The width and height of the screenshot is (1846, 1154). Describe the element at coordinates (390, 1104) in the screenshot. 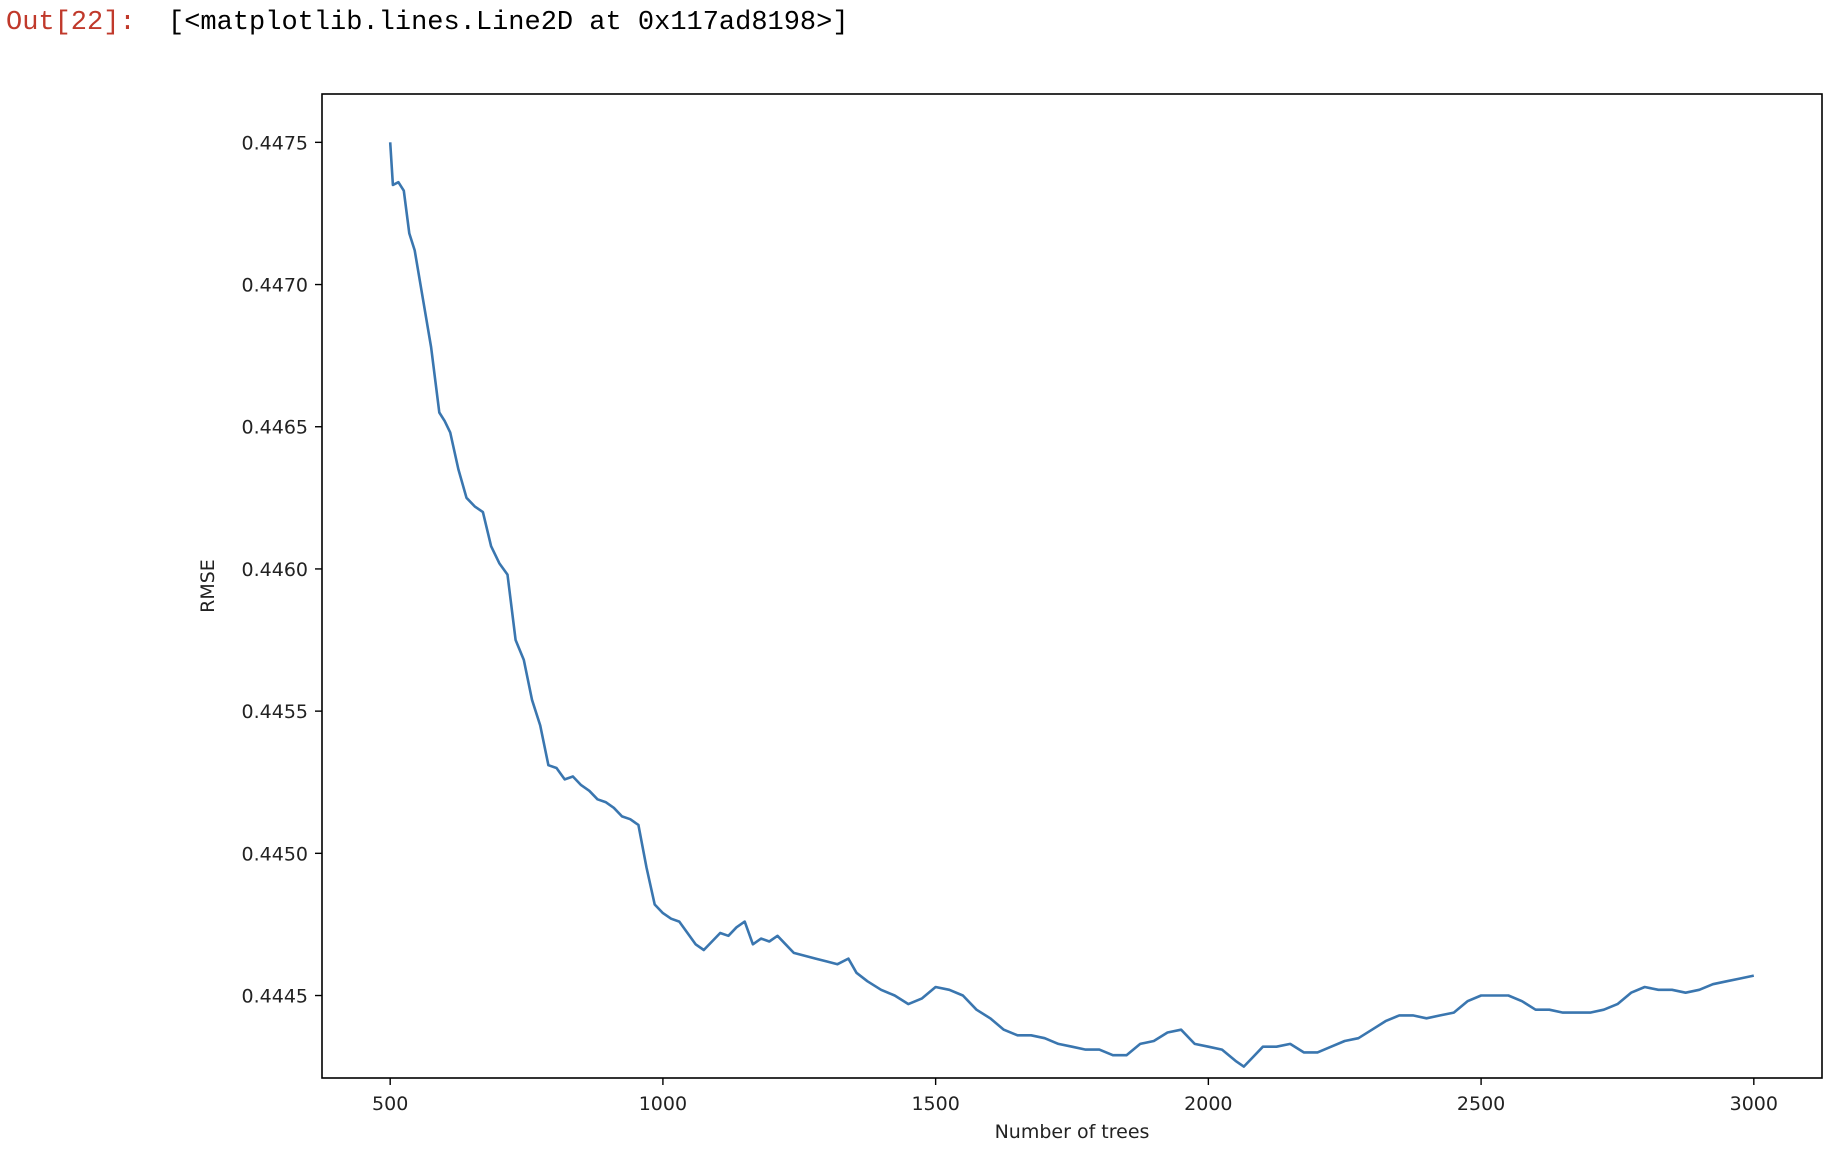

I see `x-tick-label: 500` at that location.